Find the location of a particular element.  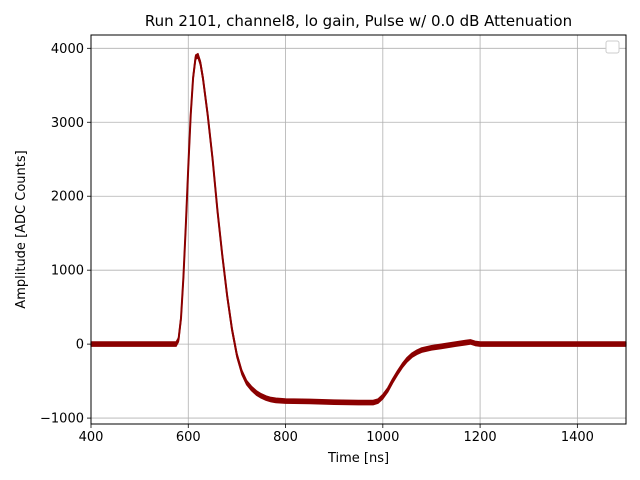

x-tick-label: 1000 is located at coordinates (382, 437).